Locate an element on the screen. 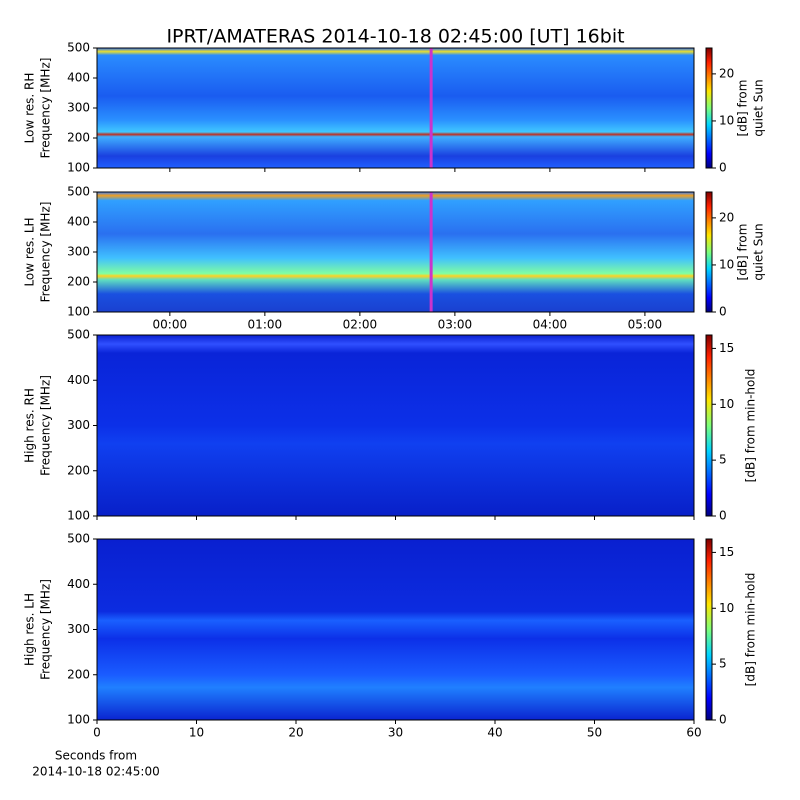 The width and height of the screenshot is (800, 800). y-axis-label: Low res. LH is located at coordinates (30, 251).